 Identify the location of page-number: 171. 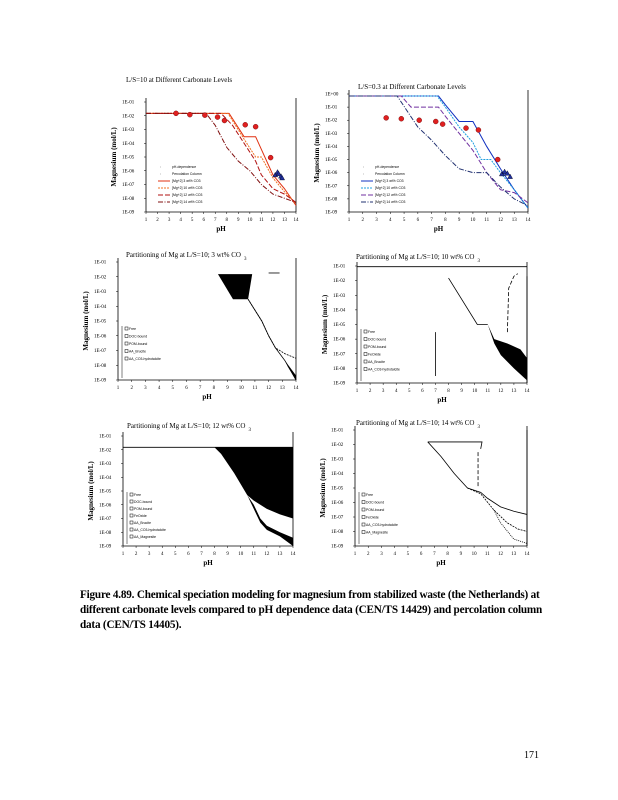
(531, 755).